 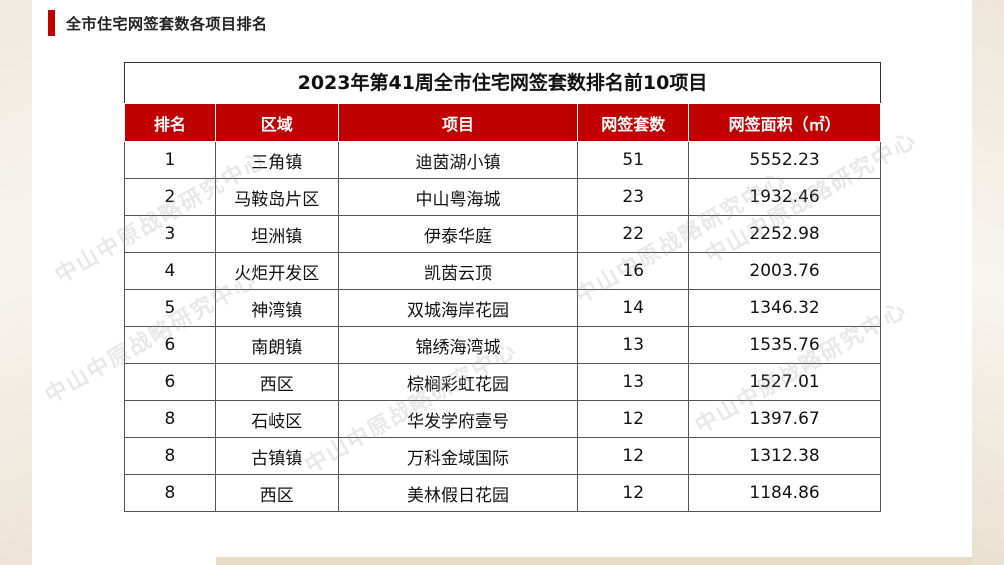 What do you see at coordinates (170, 197) in the screenshot?
I see `cell-rank: 2` at bounding box center [170, 197].